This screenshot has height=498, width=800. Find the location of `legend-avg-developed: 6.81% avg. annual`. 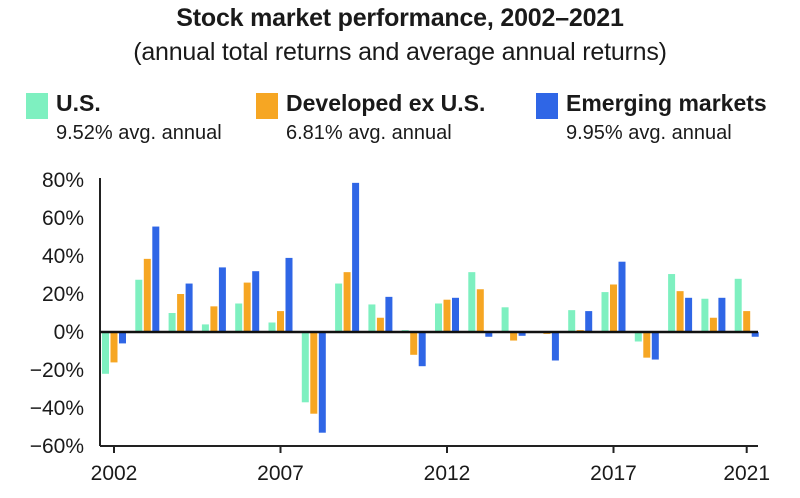

legend-avg-developed: 6.81% avg. annual is located at coordinates (369, 133).